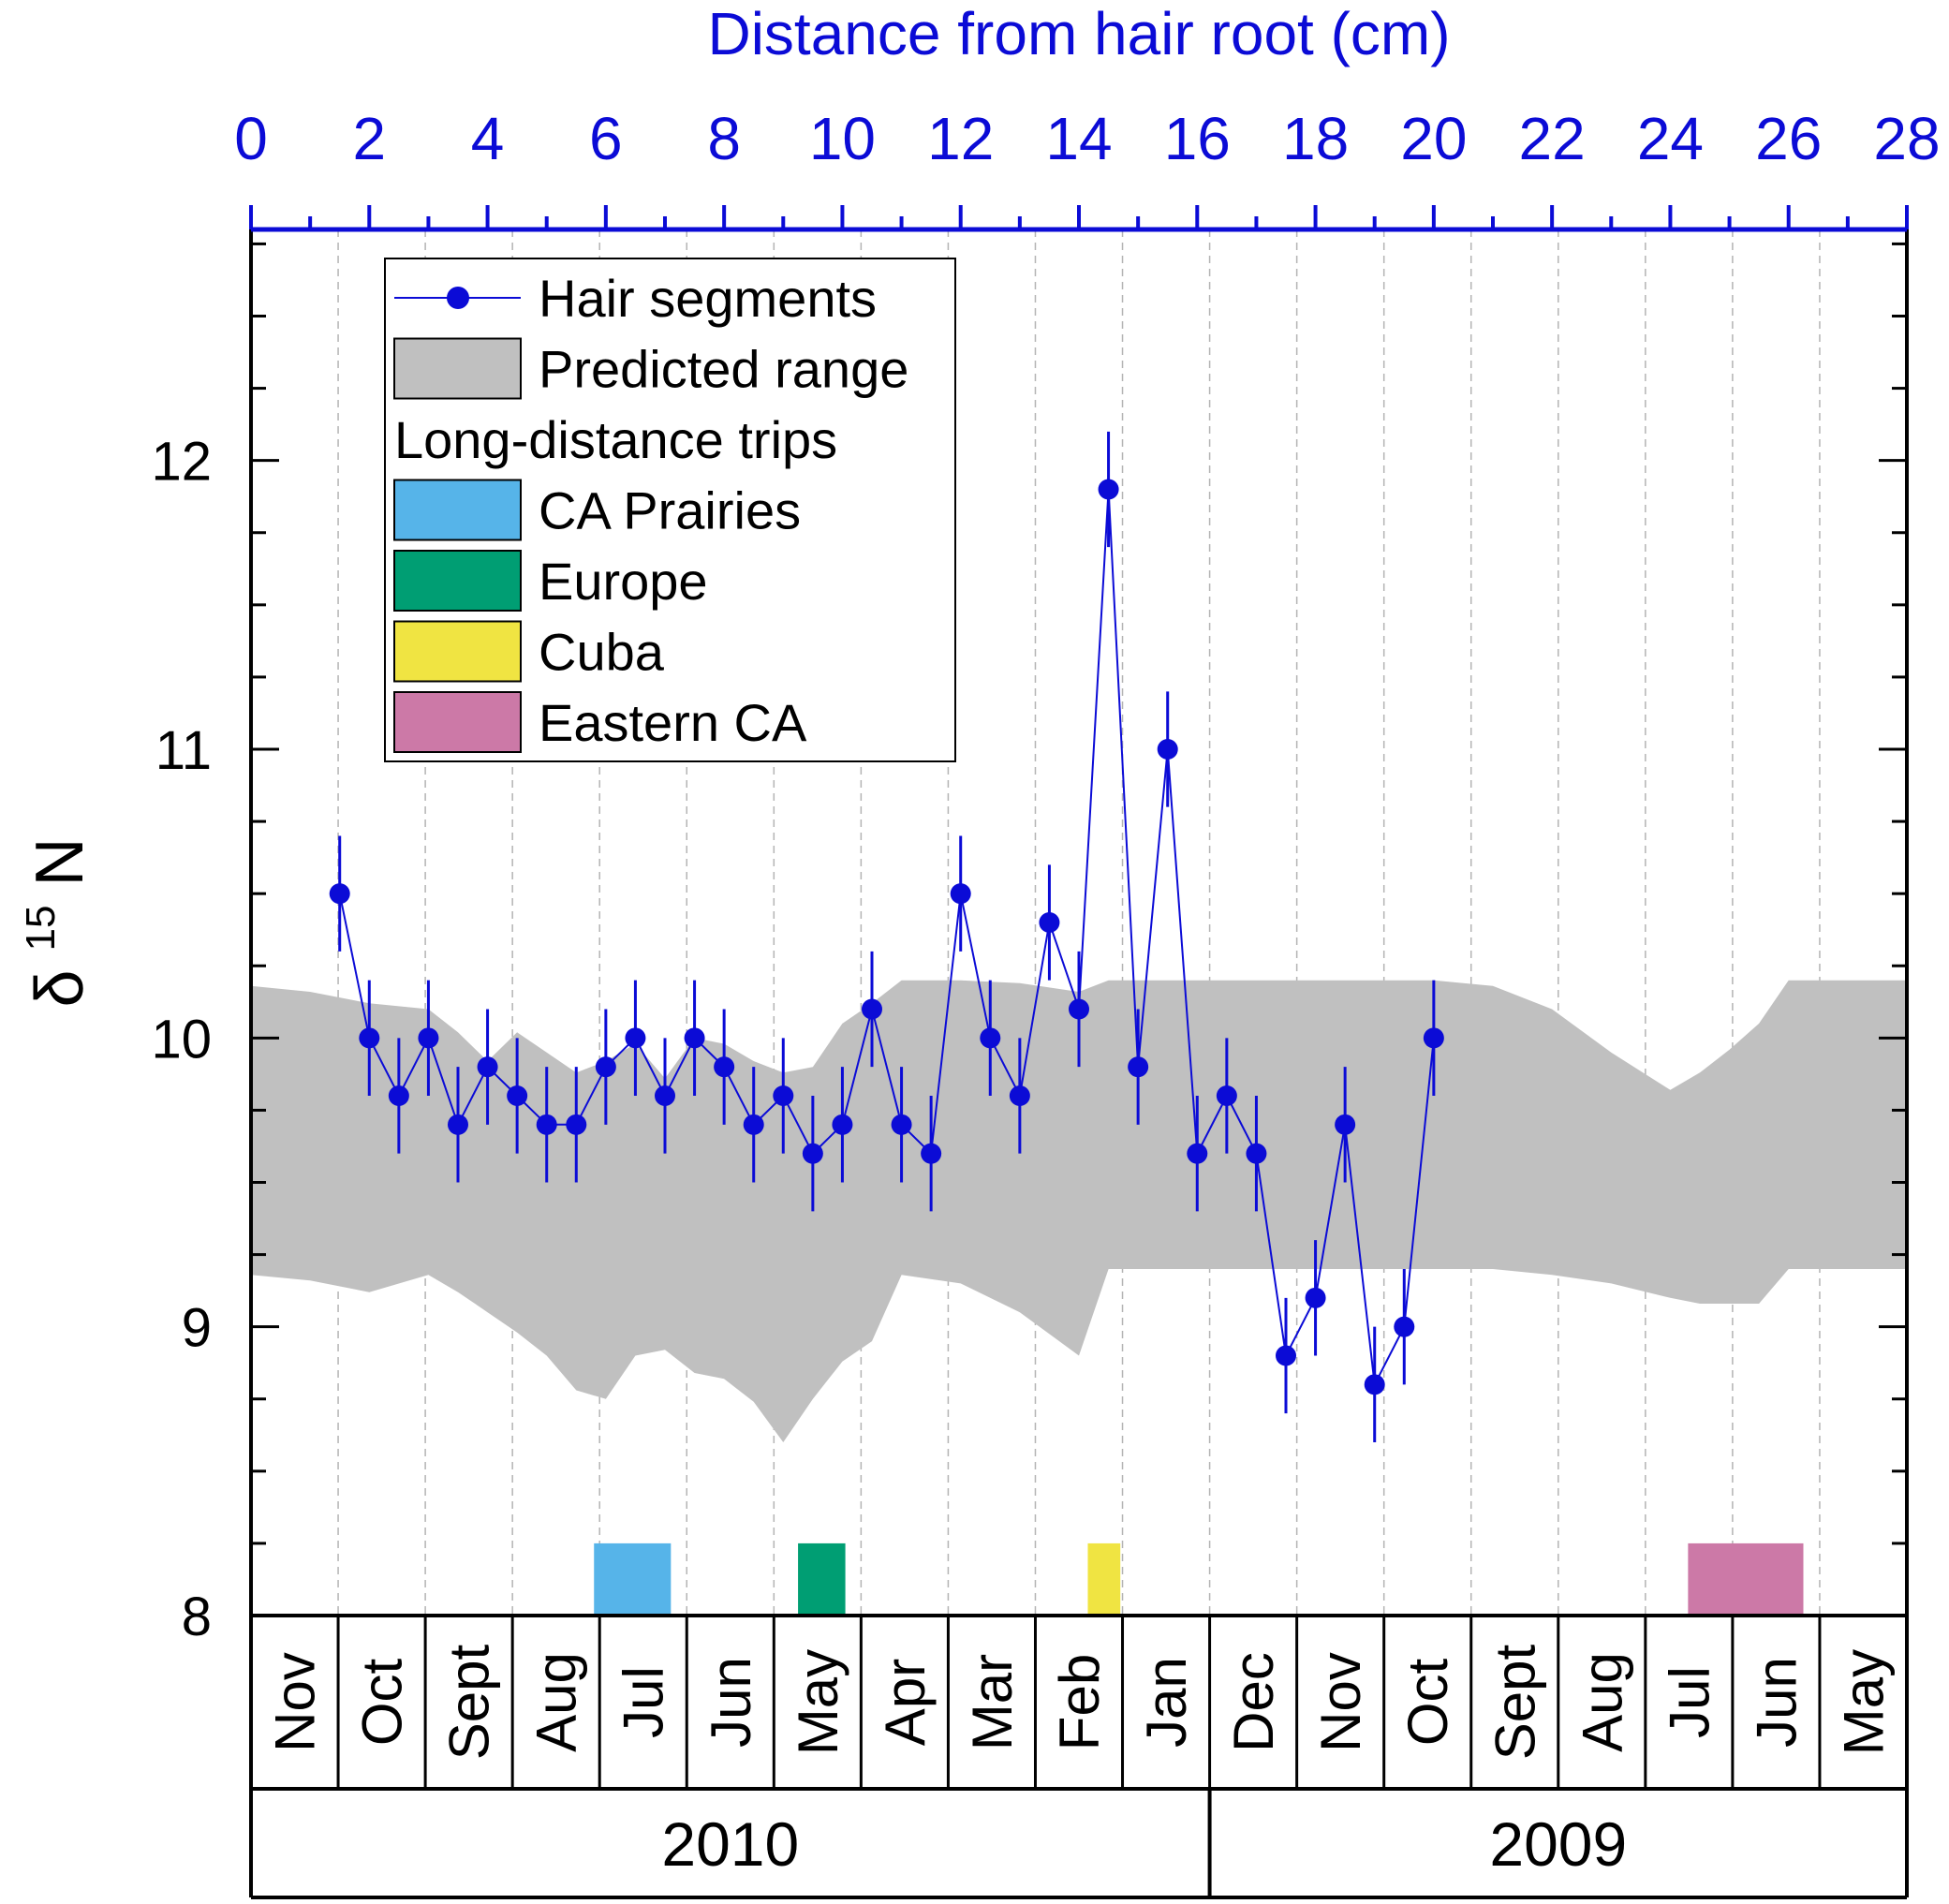 The width and height of the screenshot is (1949, 1904). I want to click on top-axis-tick-label: 22, so click(1552, 138).